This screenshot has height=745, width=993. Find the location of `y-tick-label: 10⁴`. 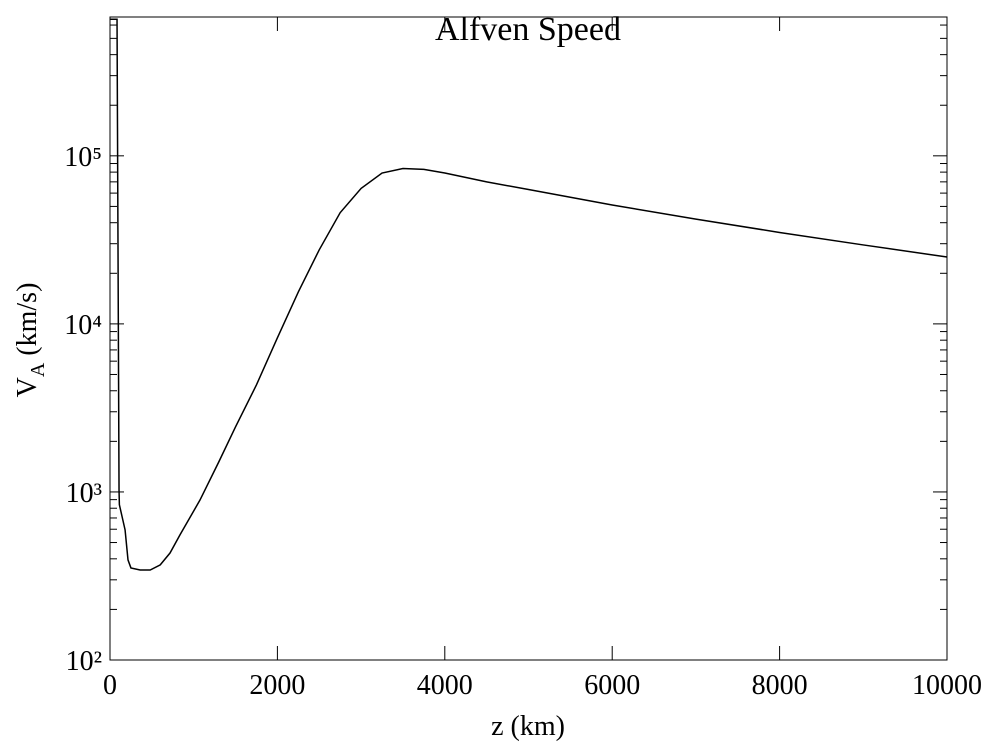

y-tick-label: 10⁴ is located at coordinates (83, 325).